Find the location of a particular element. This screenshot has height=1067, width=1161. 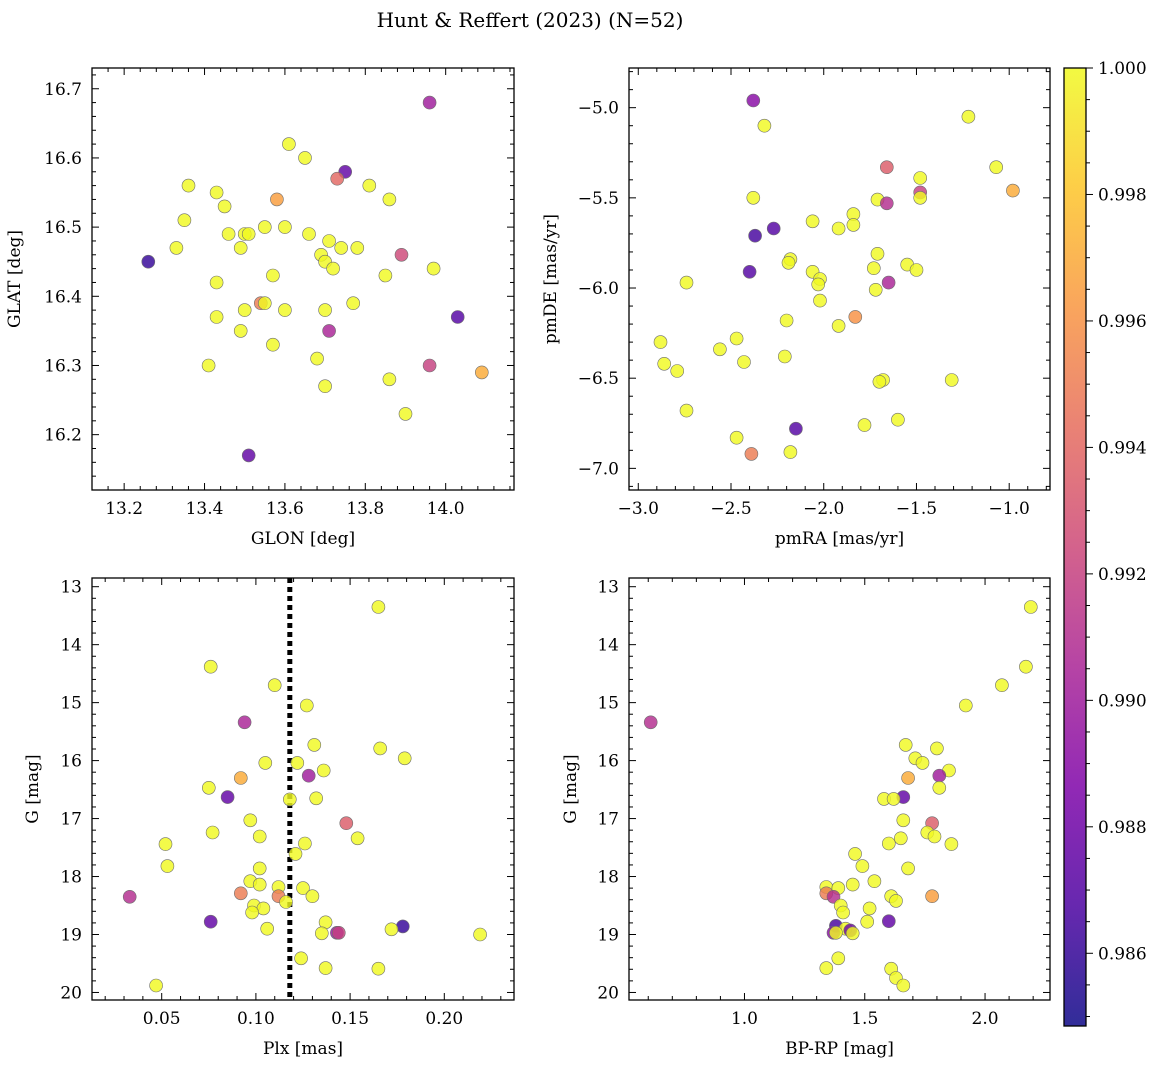

colorbar-tick-label: 0.986 is located at coordinates (1122, 954).